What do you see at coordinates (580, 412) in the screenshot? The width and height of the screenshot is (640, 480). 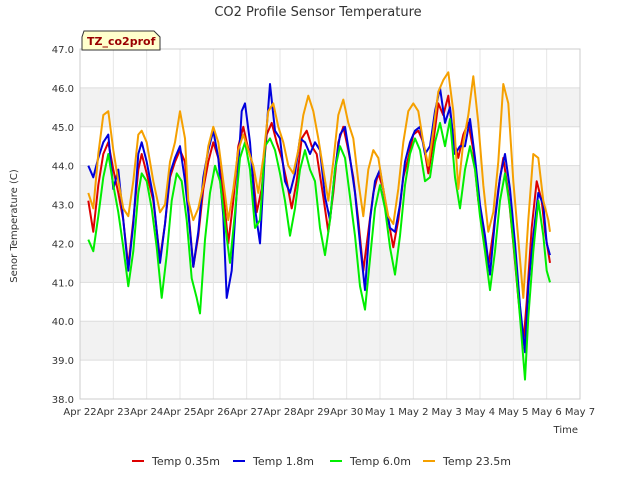 I see `x-tick-label: May 7` at bounding box center [580, 412].